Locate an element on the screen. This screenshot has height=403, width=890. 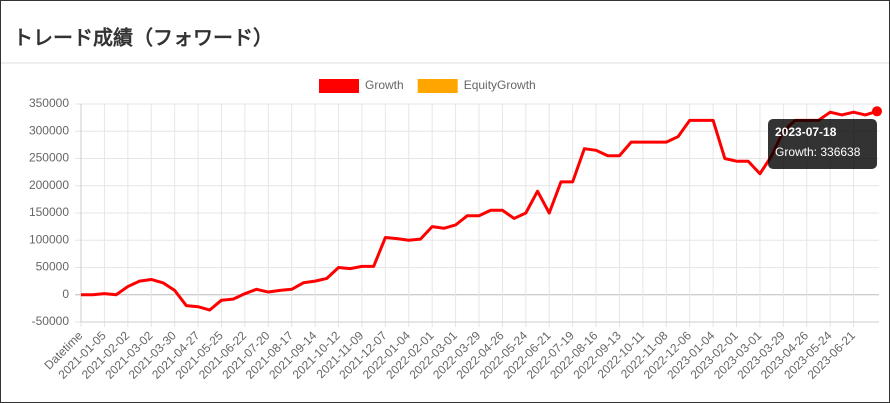
legend-label: EquityGrowth is located at coordinates (500, 85).